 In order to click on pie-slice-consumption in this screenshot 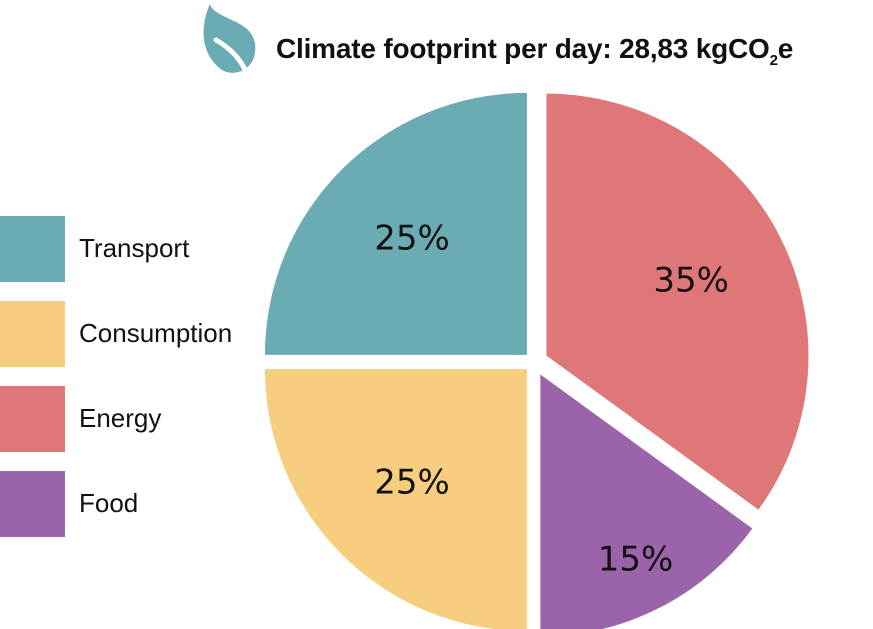, I will do `click(395, 499)`.